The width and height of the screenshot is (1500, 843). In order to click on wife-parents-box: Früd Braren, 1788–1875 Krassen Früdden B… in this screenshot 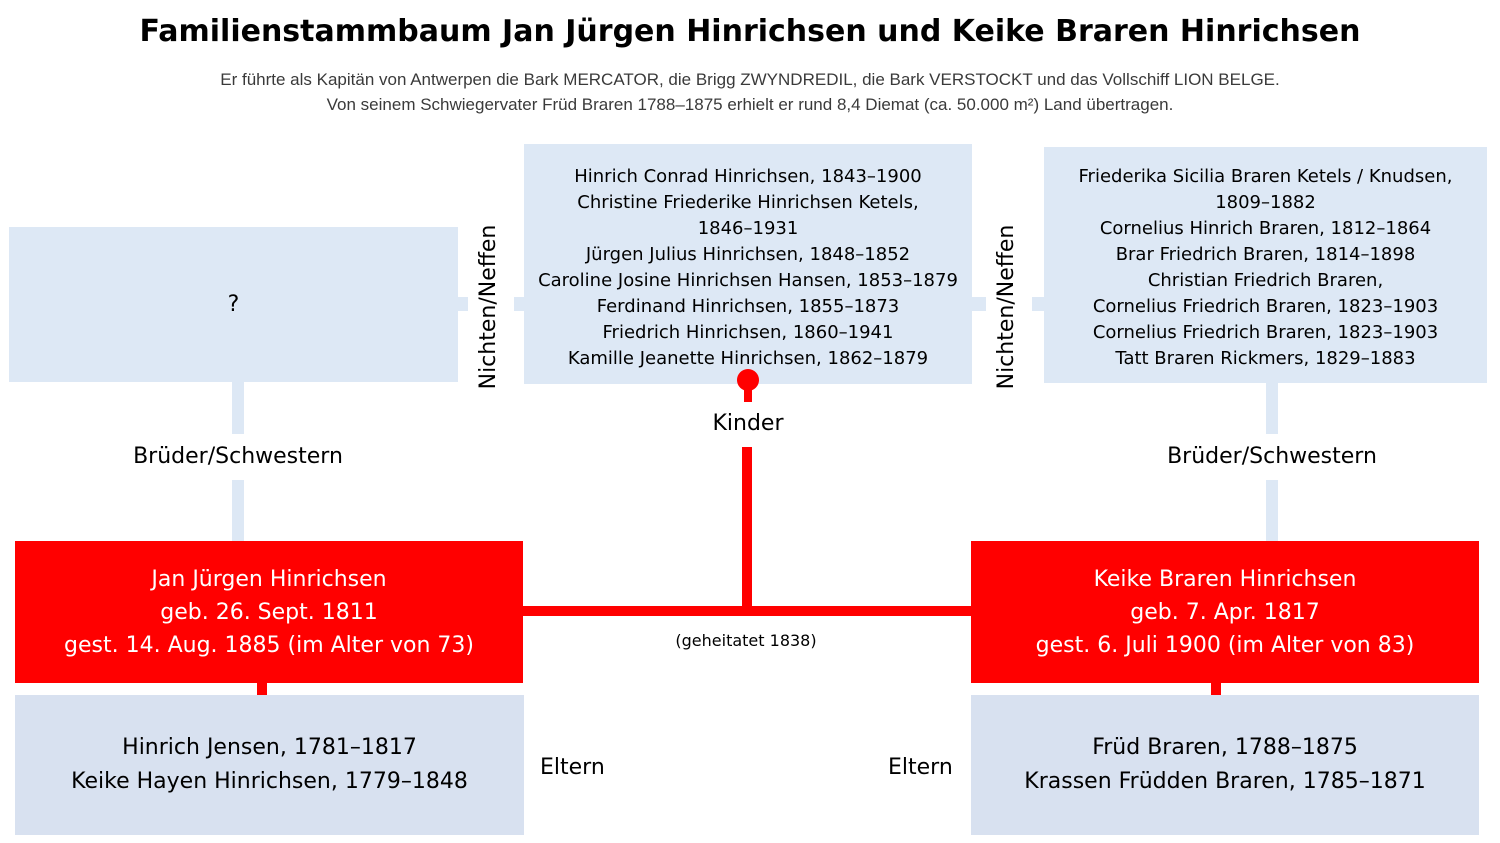, I will do `click(1225, 765)`.